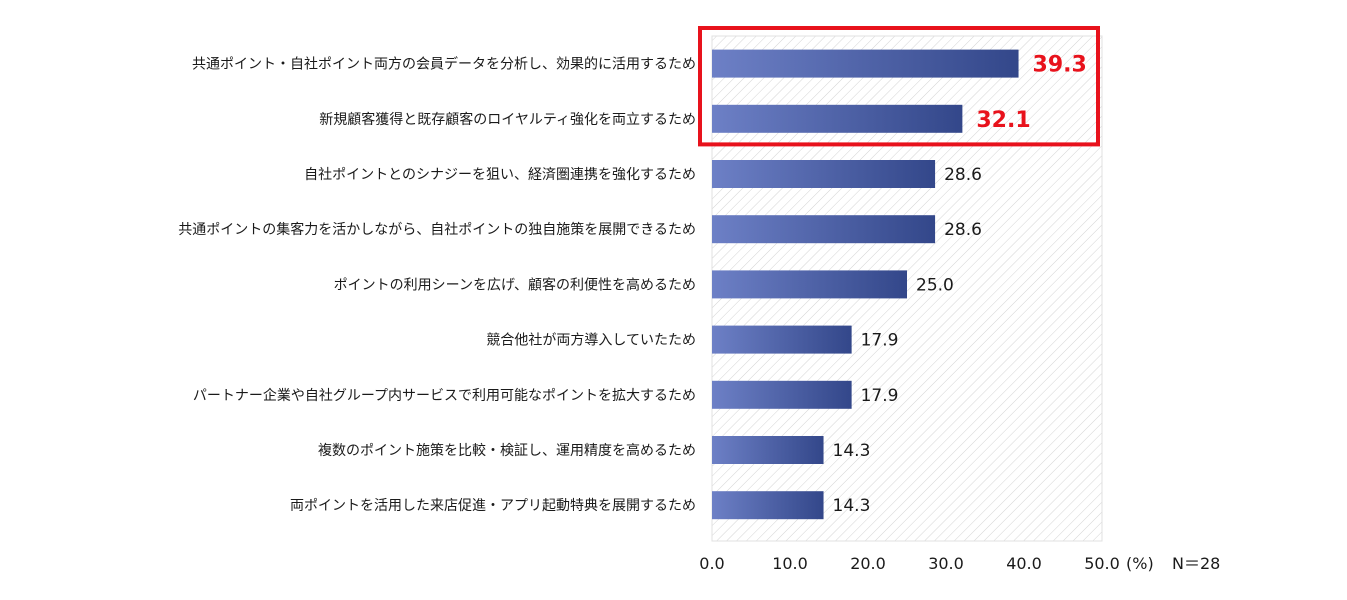 The image size is (1347, 600). I want to click on axis-unit: (%), so click(1140, 563).